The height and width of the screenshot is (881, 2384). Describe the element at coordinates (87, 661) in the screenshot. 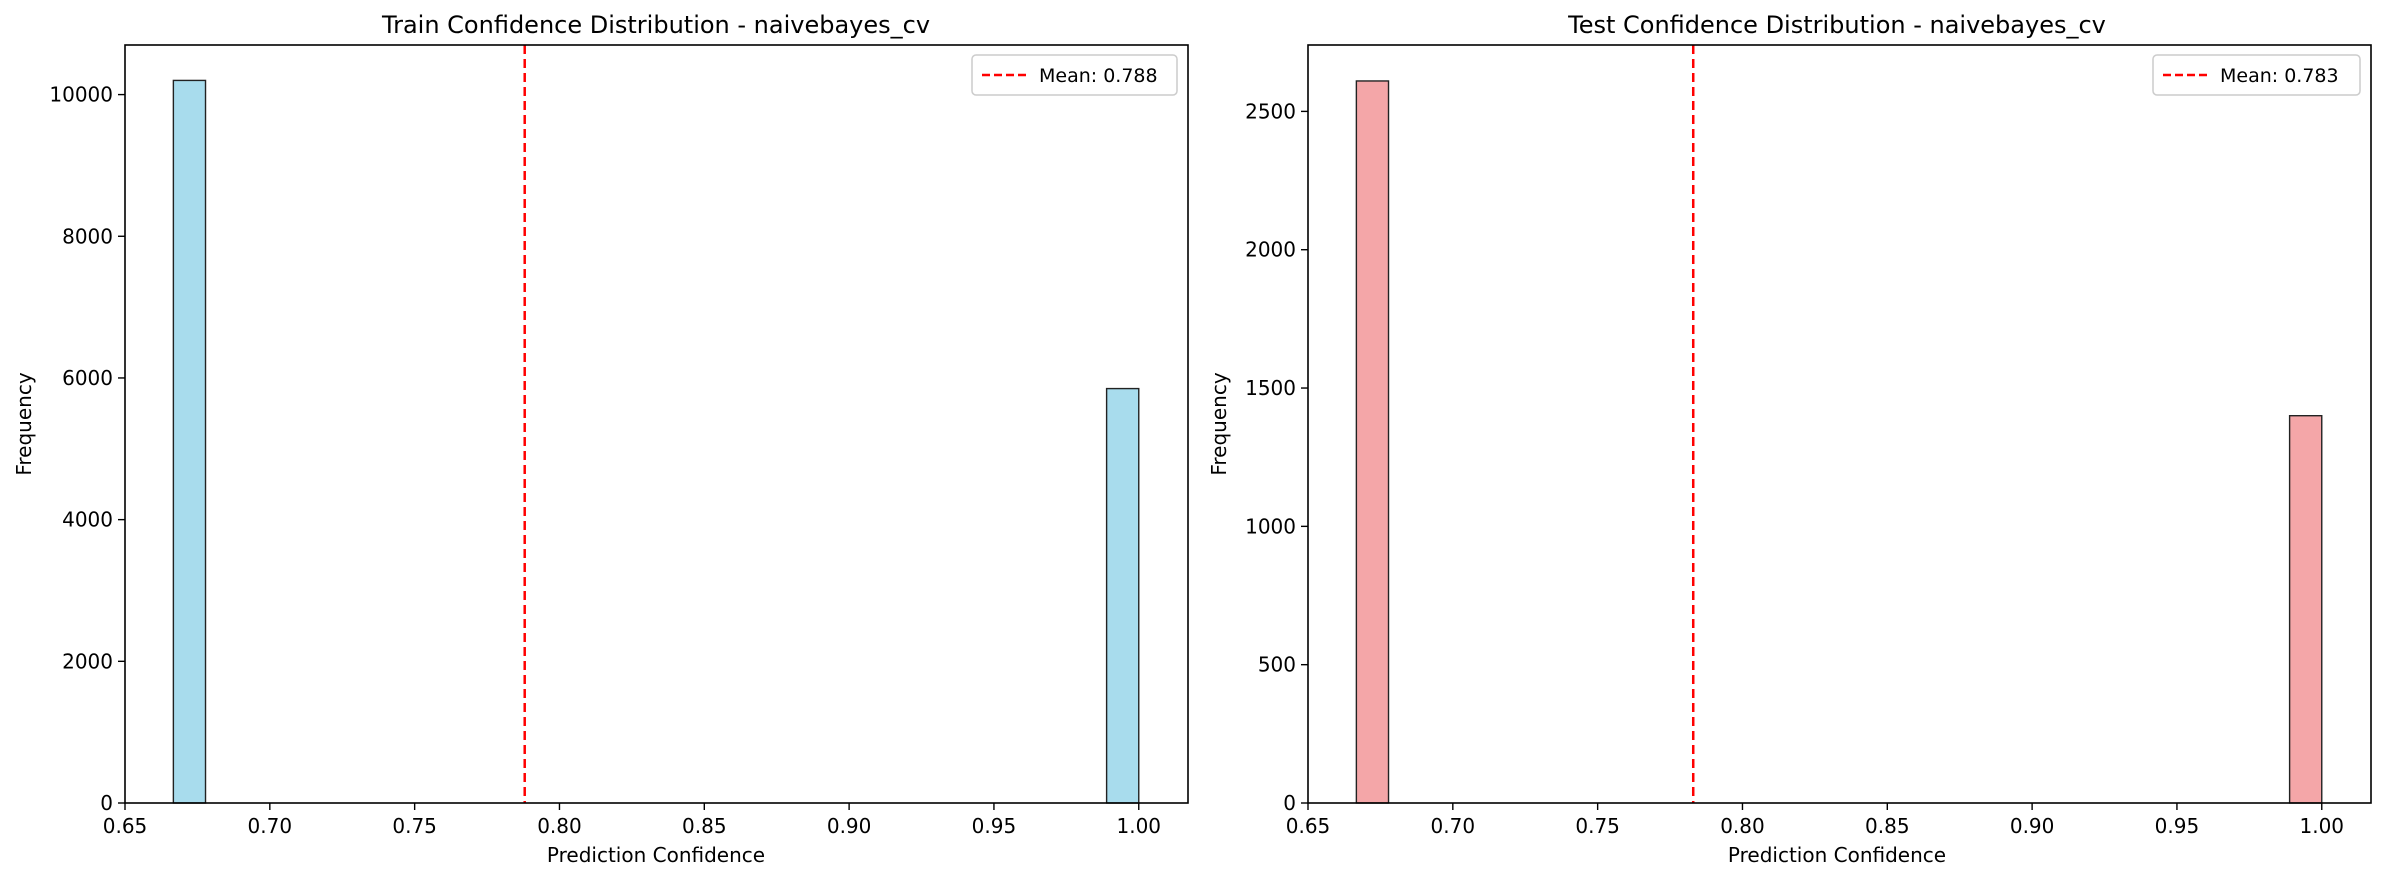

I see `train-y-tick-label-1: 2000` at that location.